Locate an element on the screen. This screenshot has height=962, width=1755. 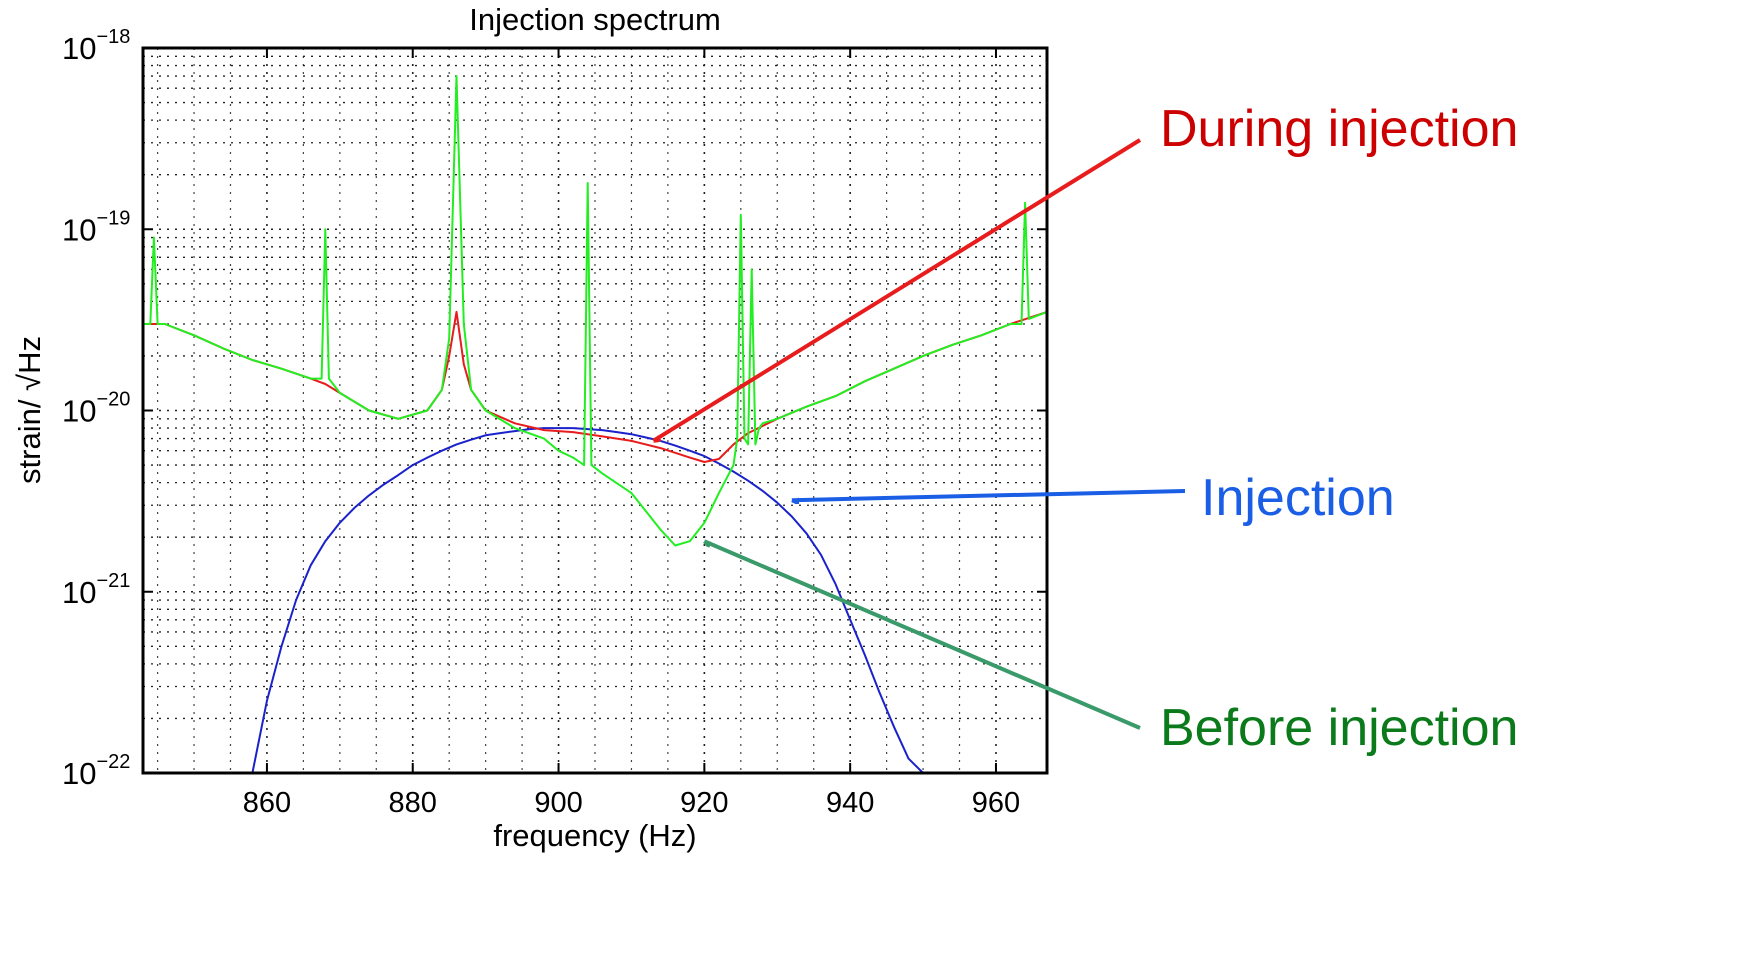
x-tick-label: 880 is located at coordinates (413, 803).